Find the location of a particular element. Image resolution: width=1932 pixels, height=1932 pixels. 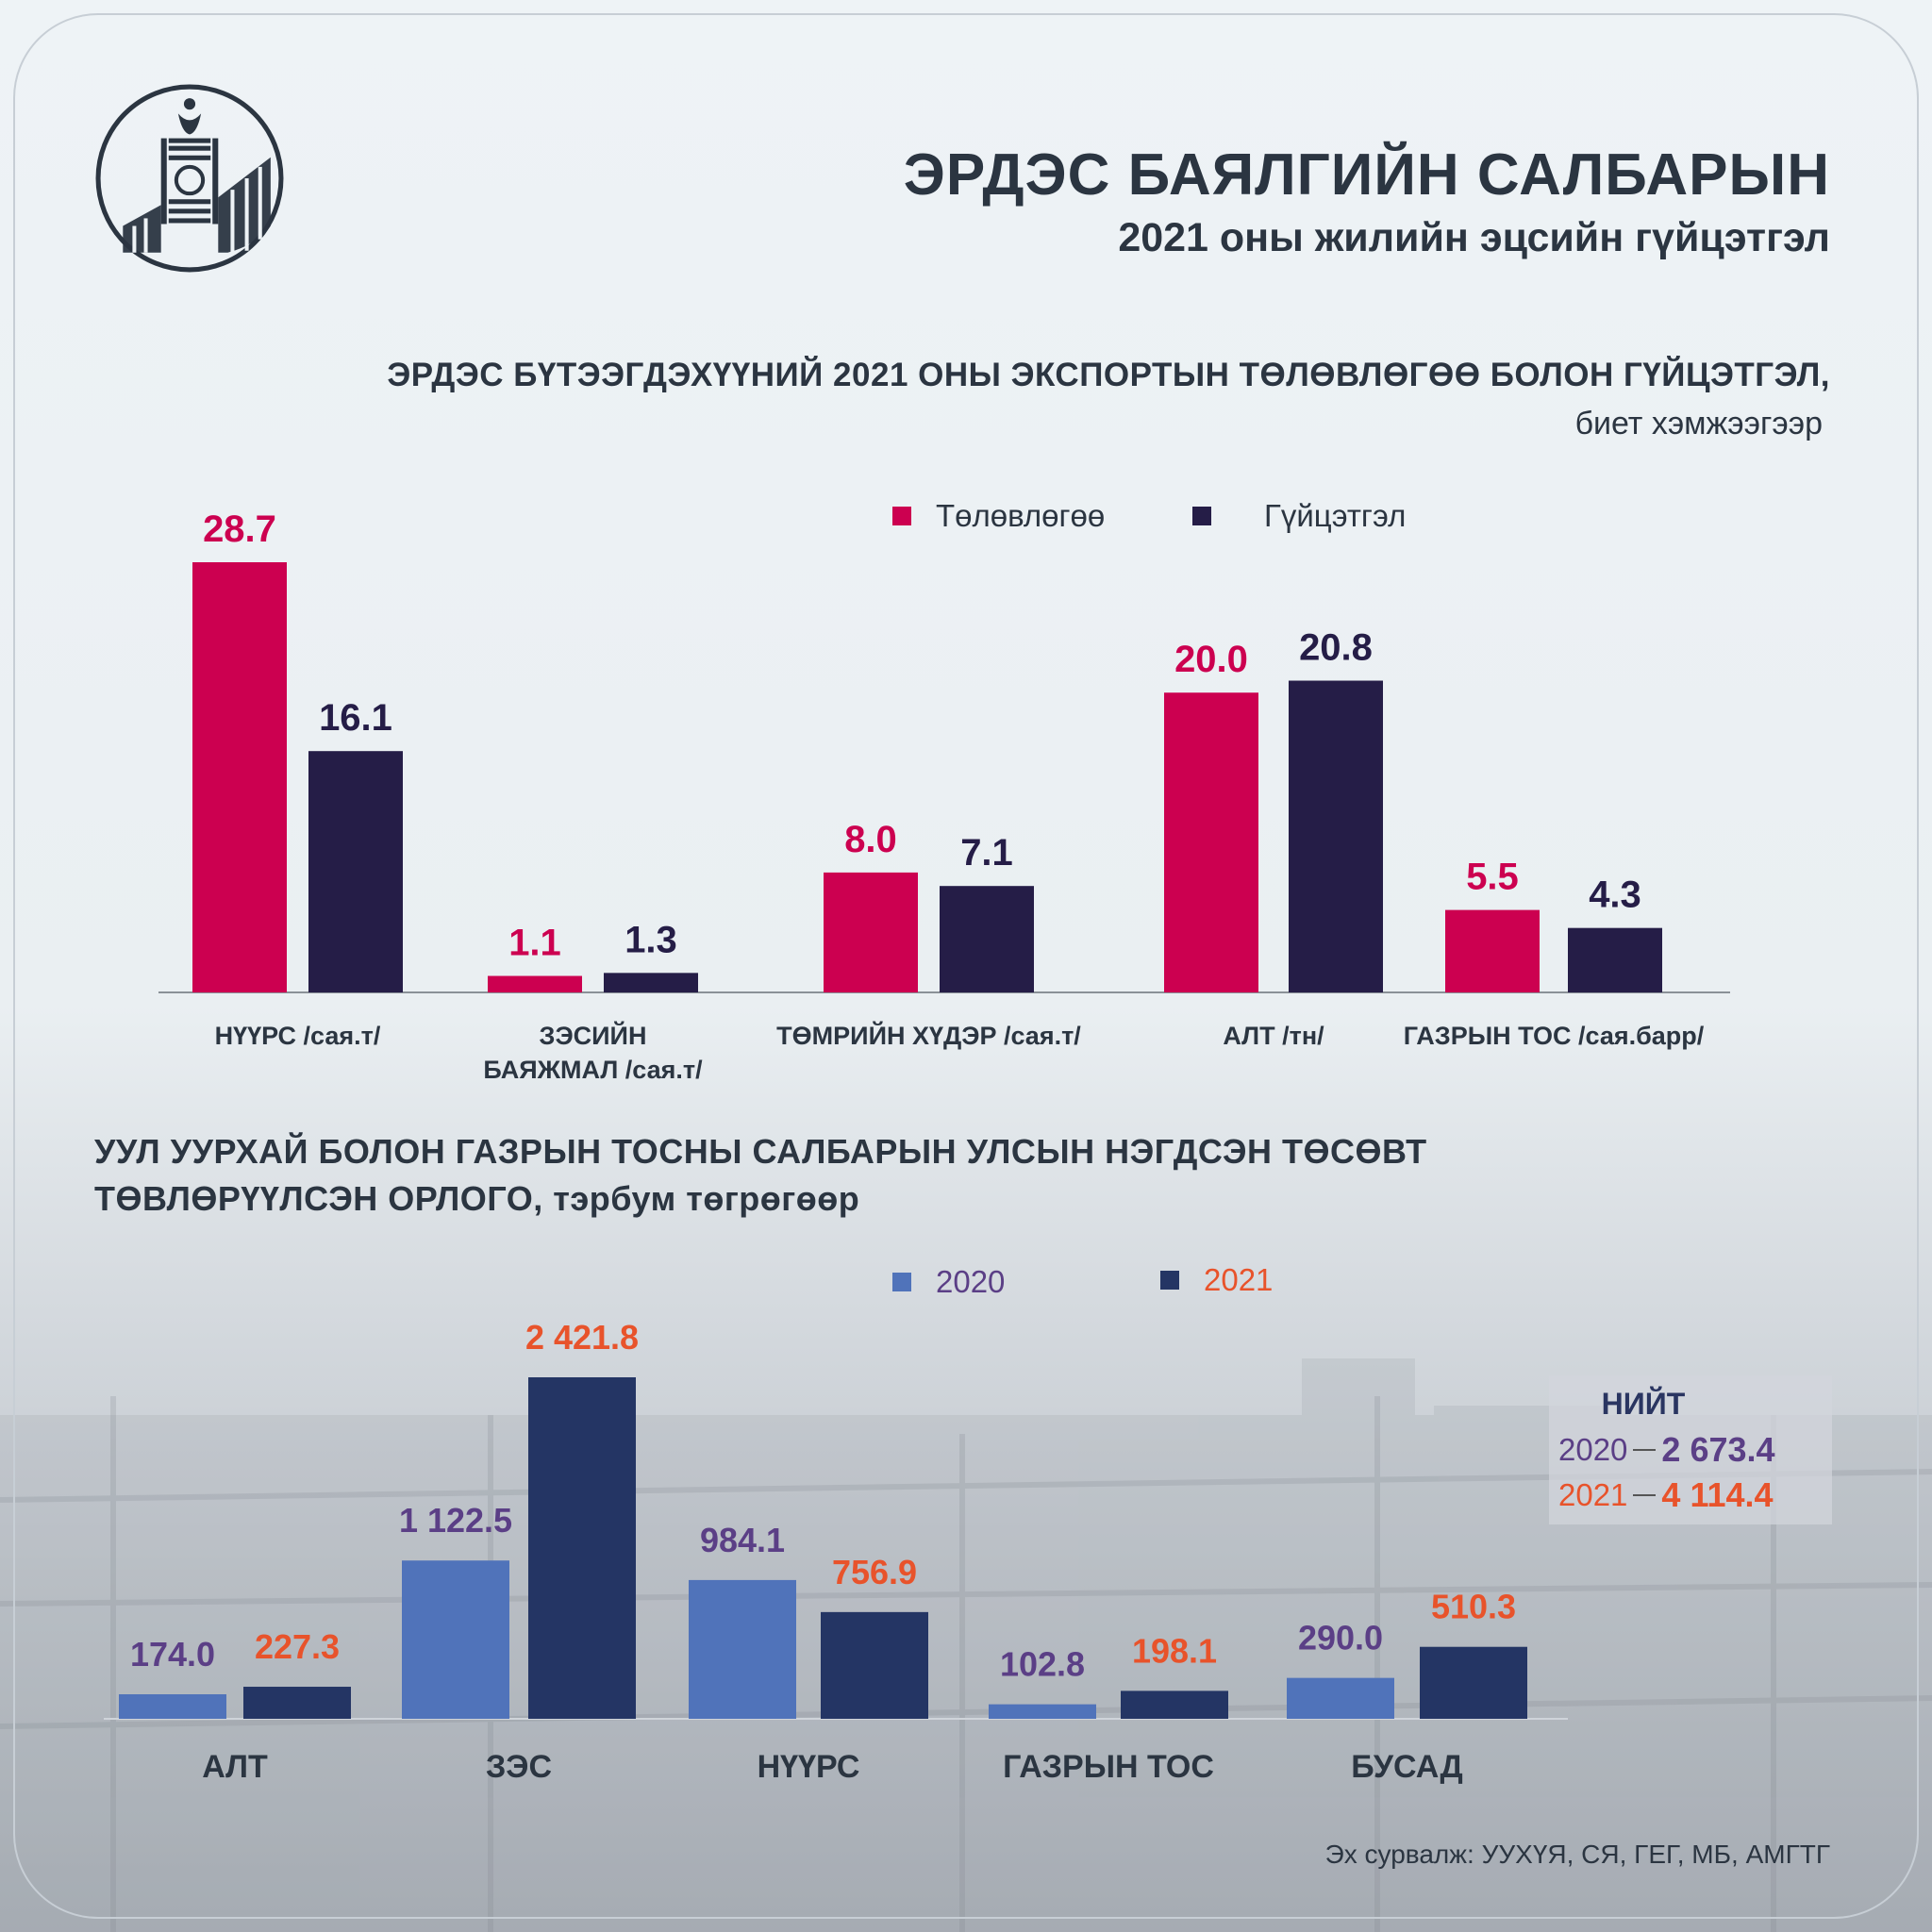

chart1-category-label: НҮҮРС /сая.т/ is located at coordinates (298, 1036).